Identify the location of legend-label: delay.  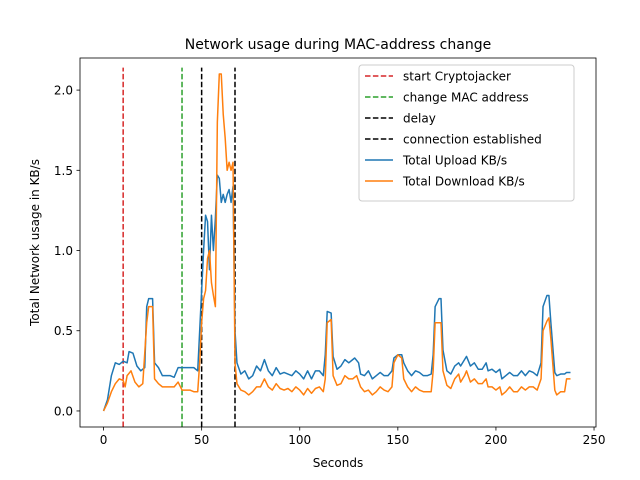
(419, 119).